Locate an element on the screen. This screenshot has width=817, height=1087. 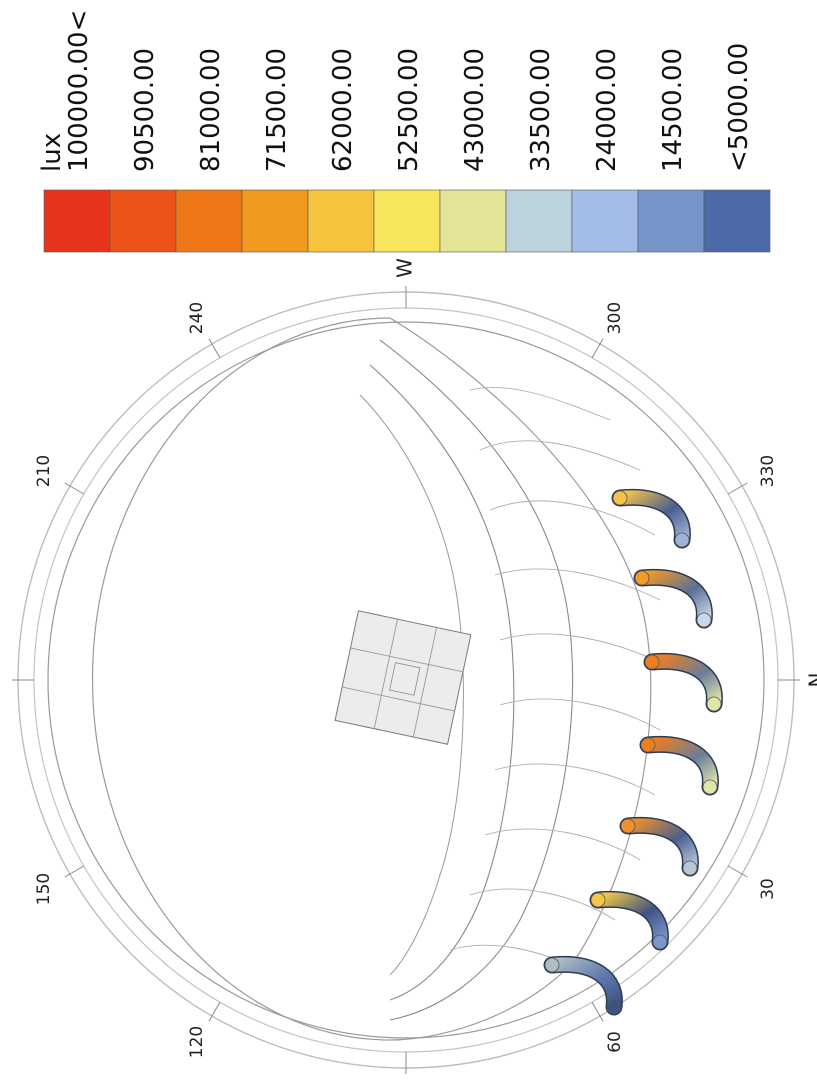
degree-label-210: 210 is located at coordinates (44, 471).